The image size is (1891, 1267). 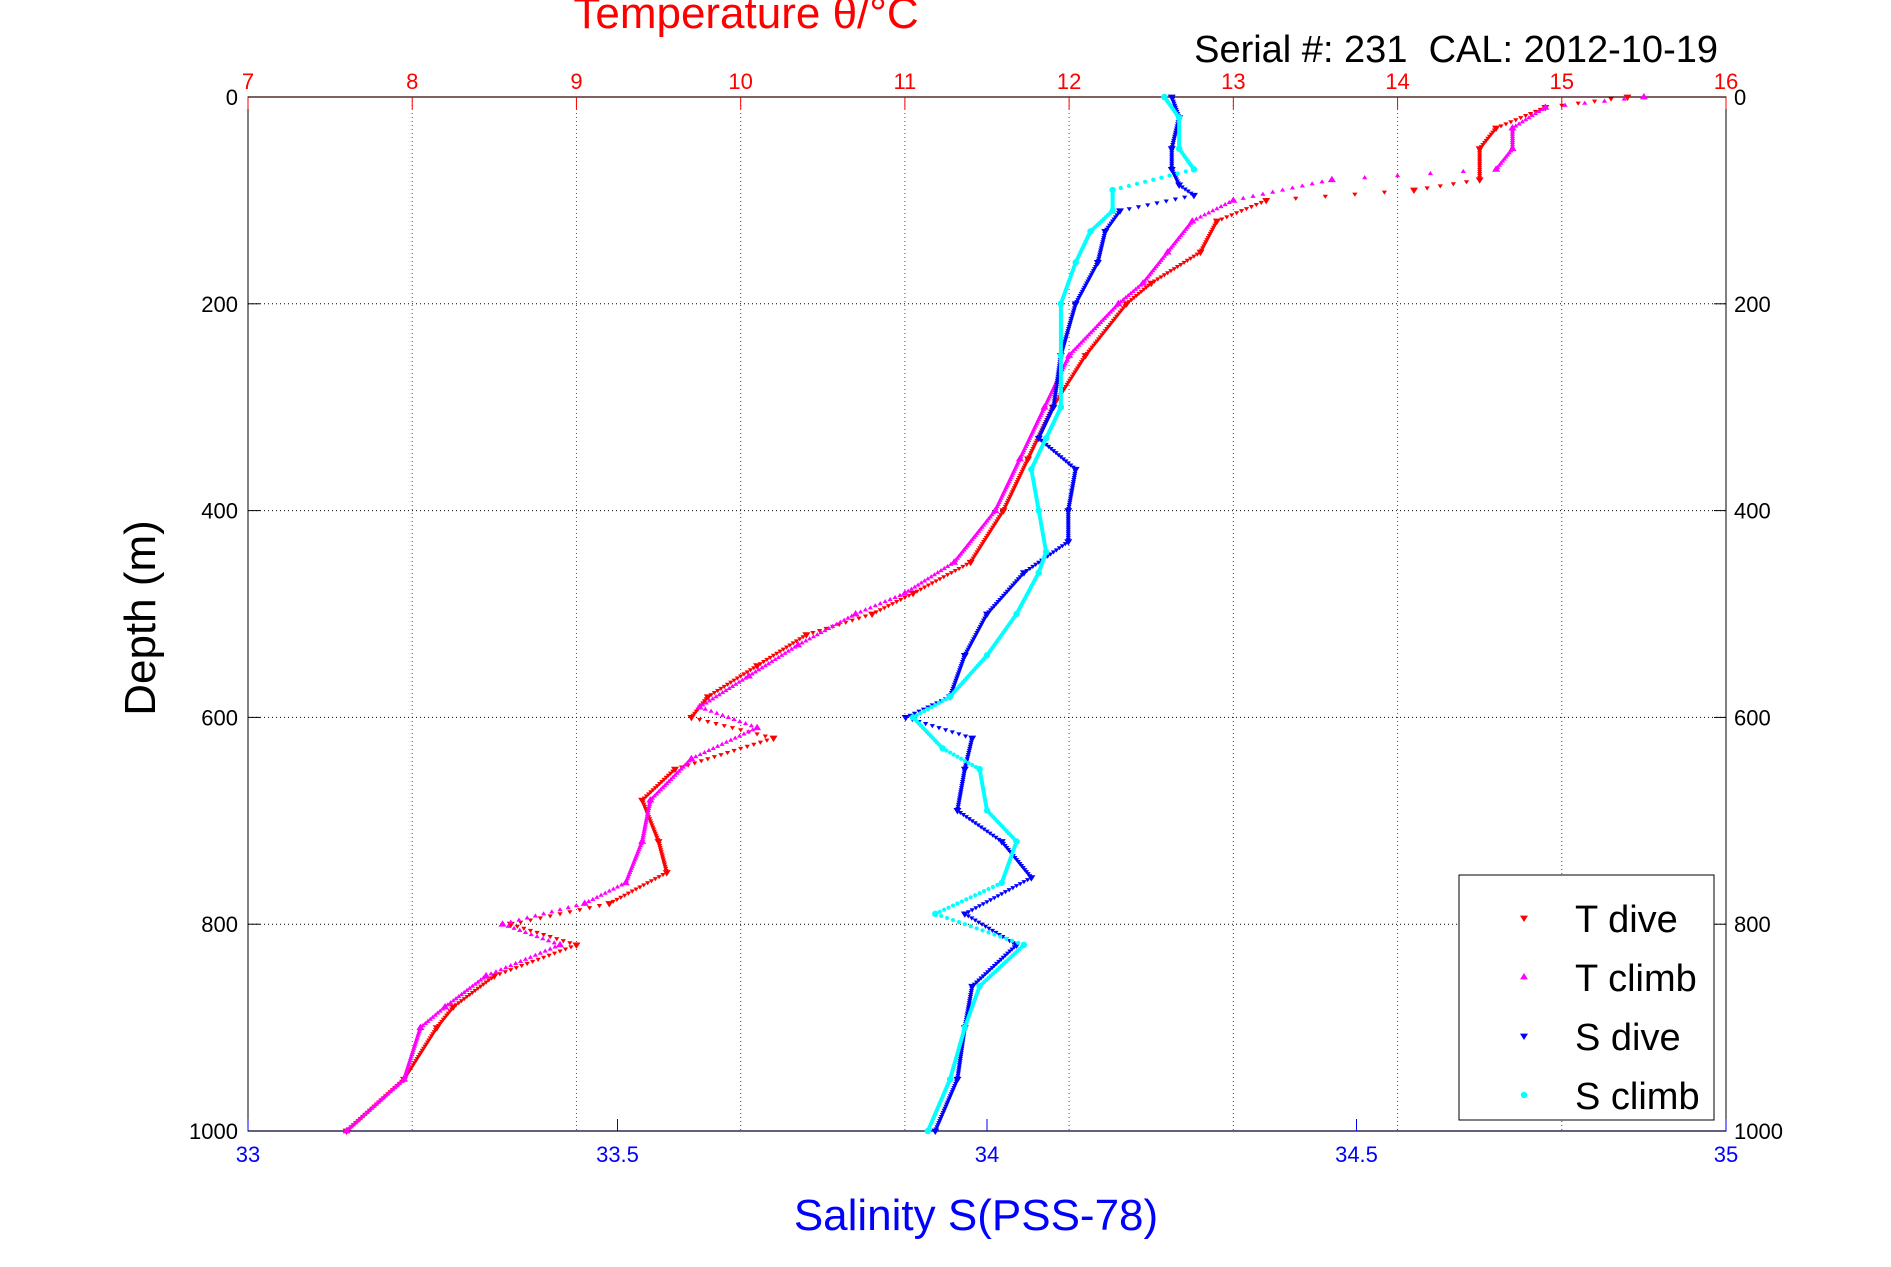 What do you see at coordinates (1586, 997) in the screenshot?
I see `legend-box` at bounding box center [1586, 997].